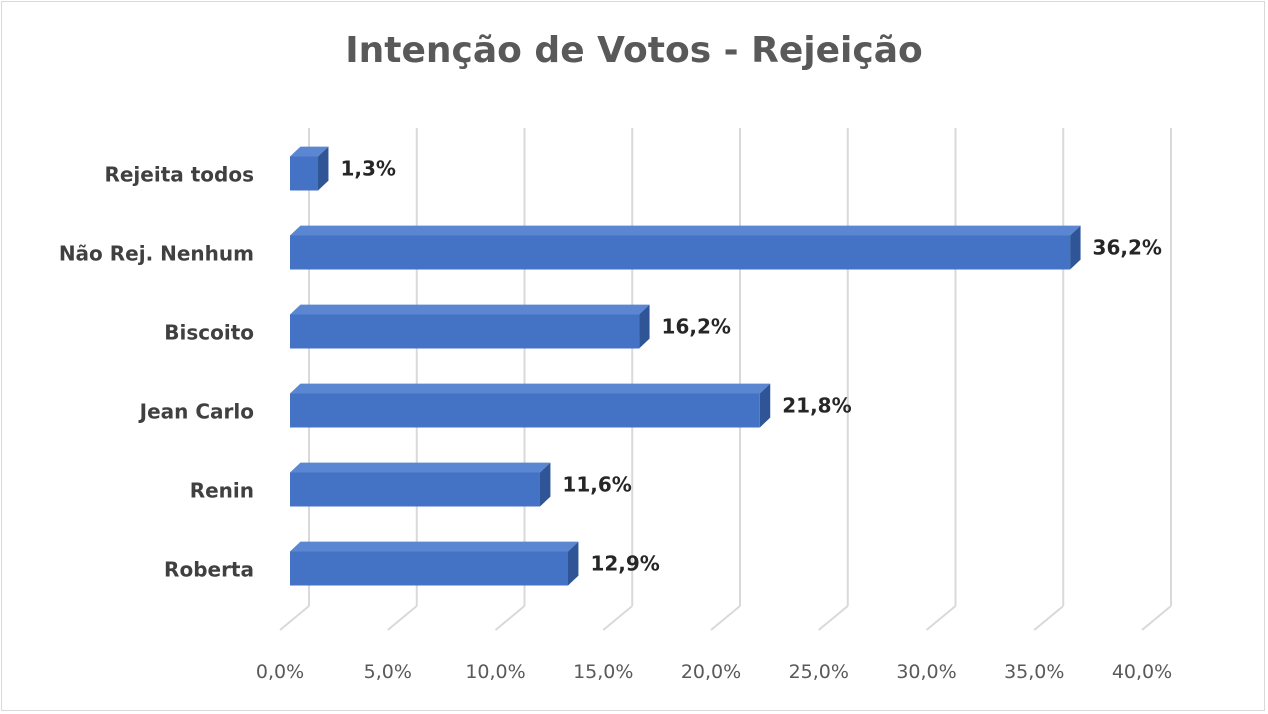 Image resolution: width=1268 pixels, height=714 pixels. I want to click on x-tick-label: 10,0%, so click(495, 672).